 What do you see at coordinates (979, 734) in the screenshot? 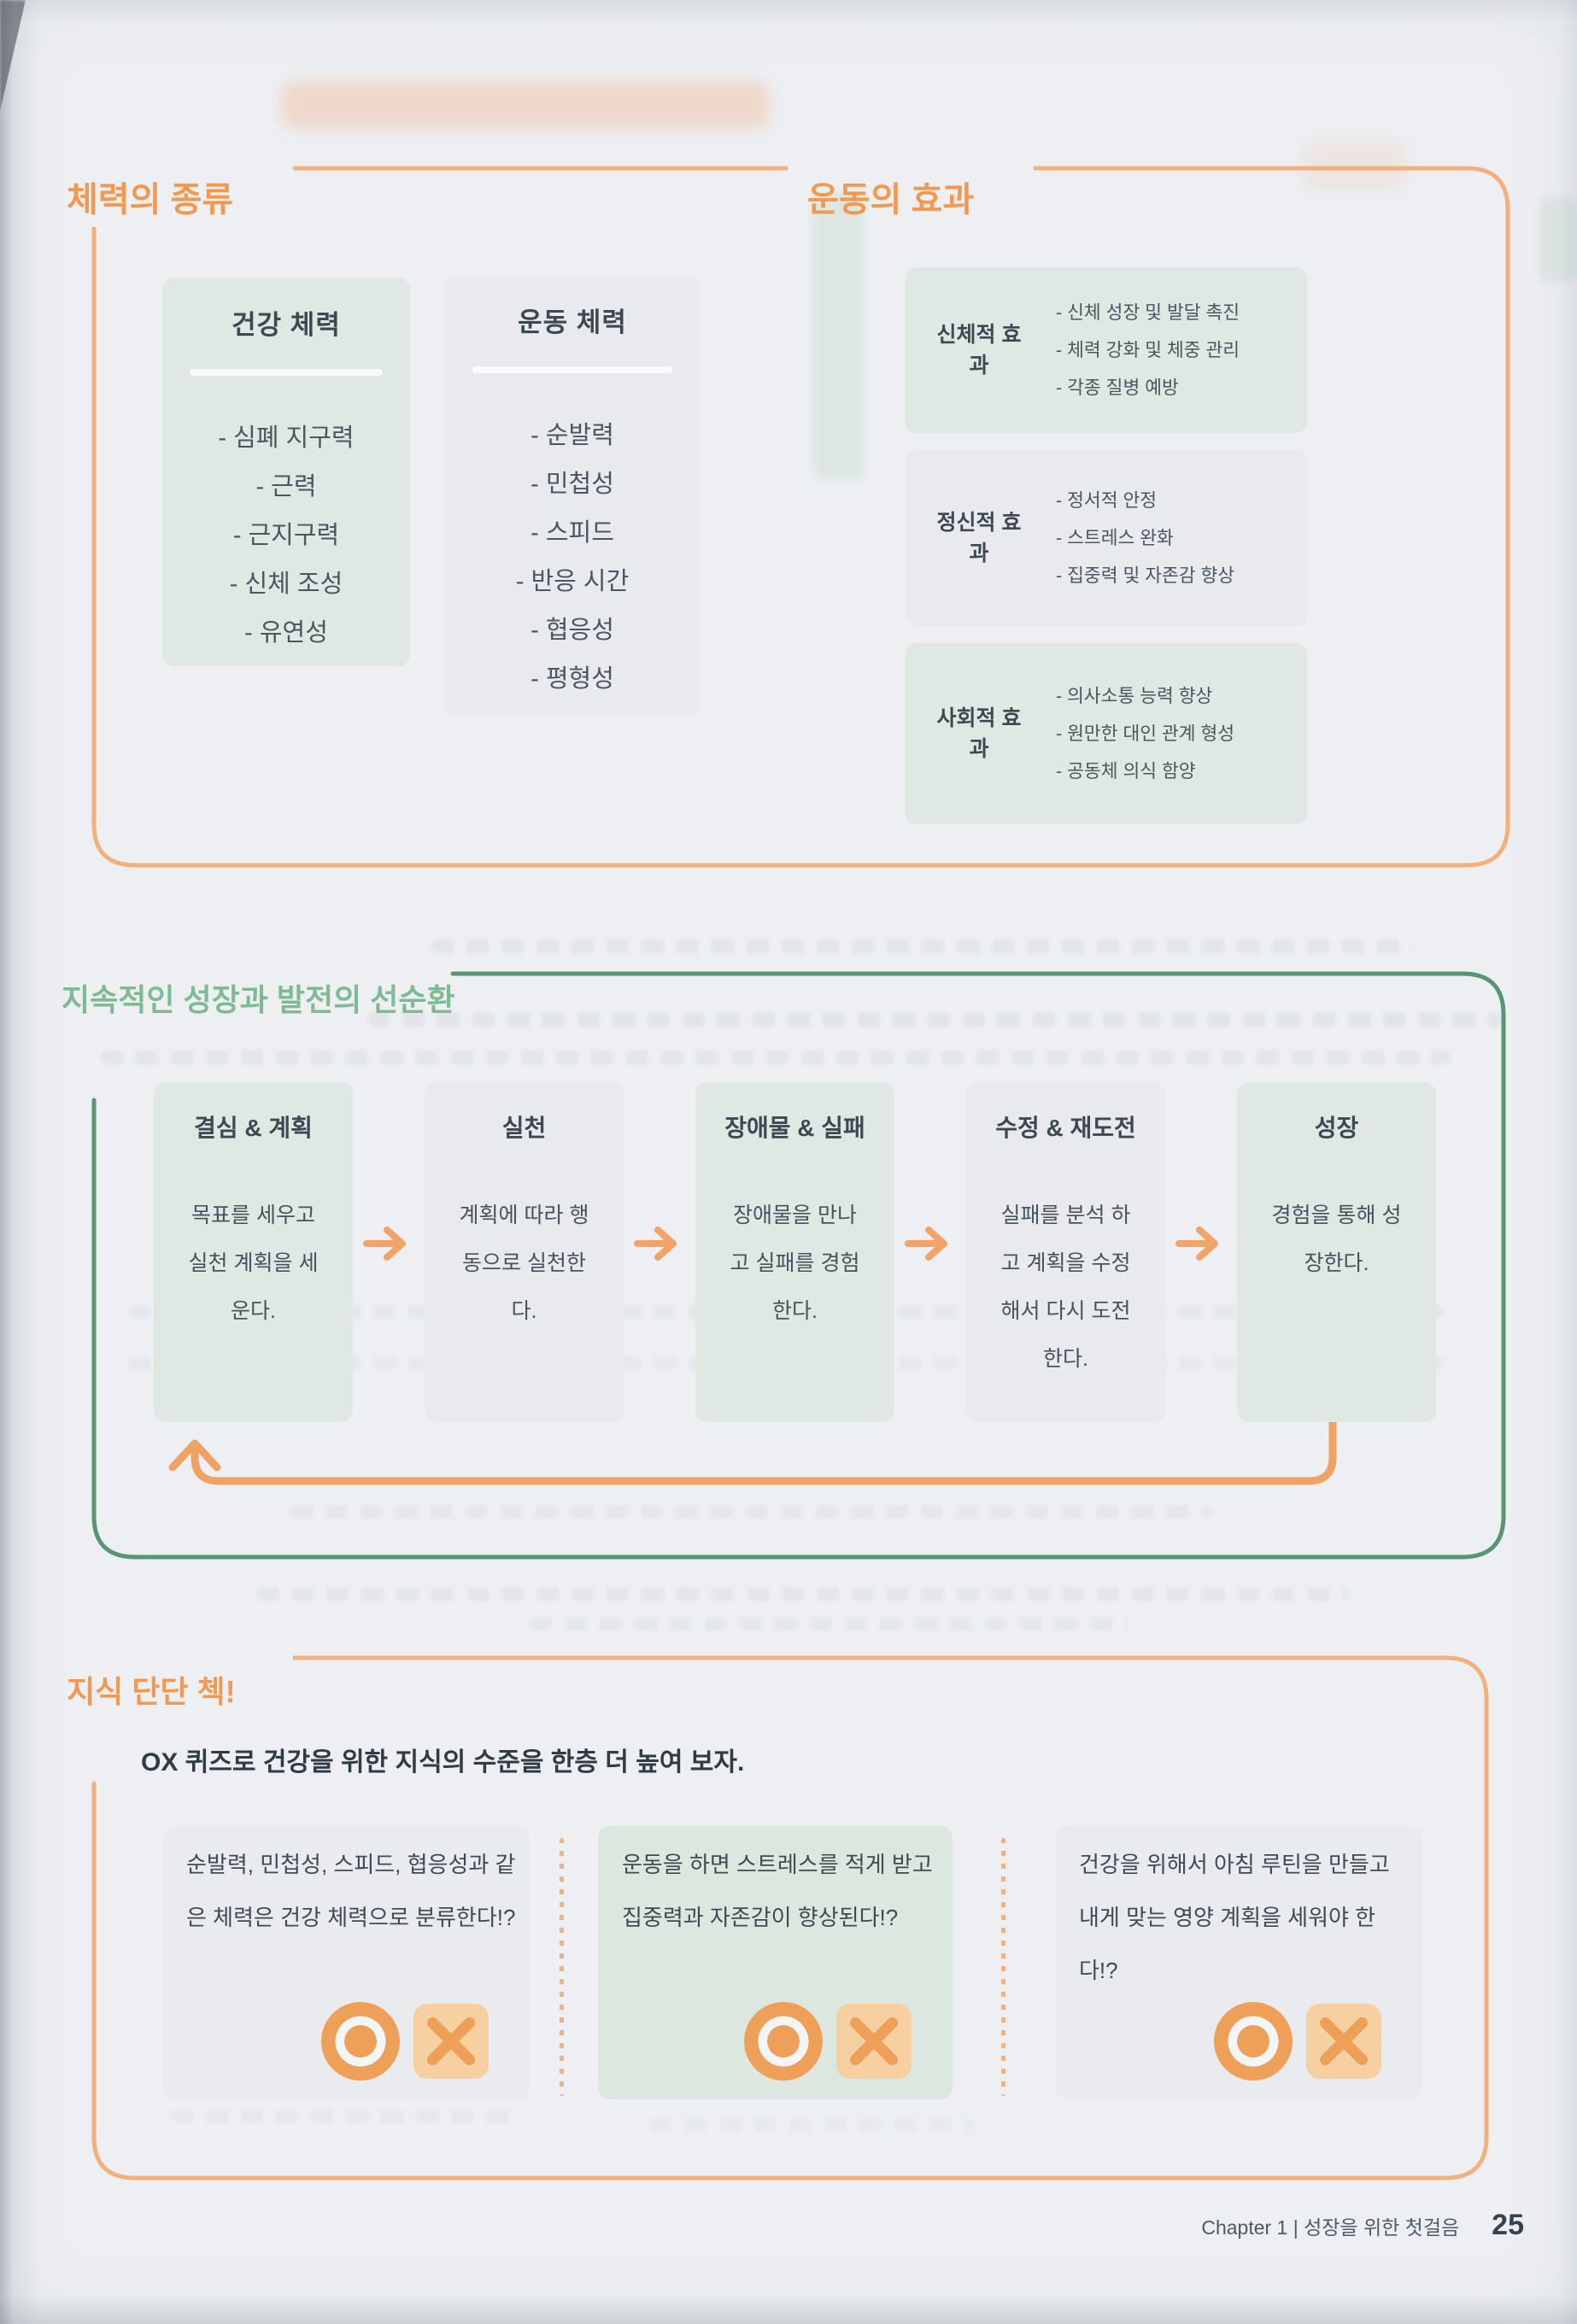
I see `effect-label: 사회적 효과` at bounding box center [979, 734].